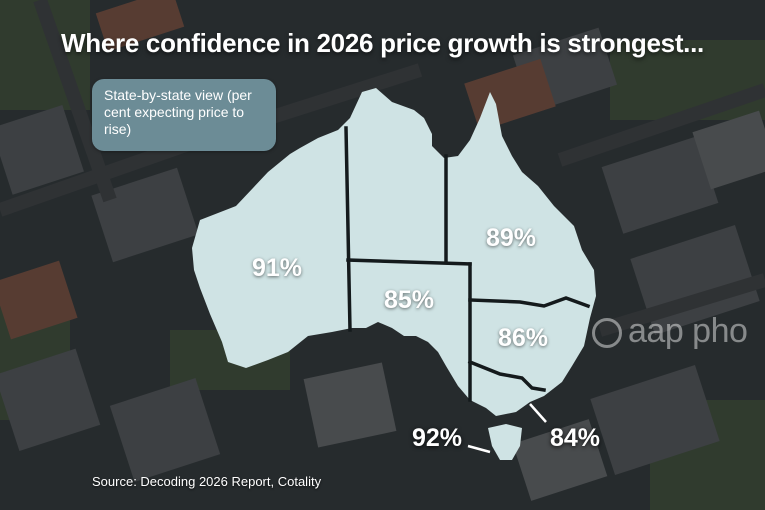 This screenshot has height=510, width=765. What do you see at coordinates (479, 449) in the screenshot?
I see `tas-leader-line` at bounding box center [479, 449].